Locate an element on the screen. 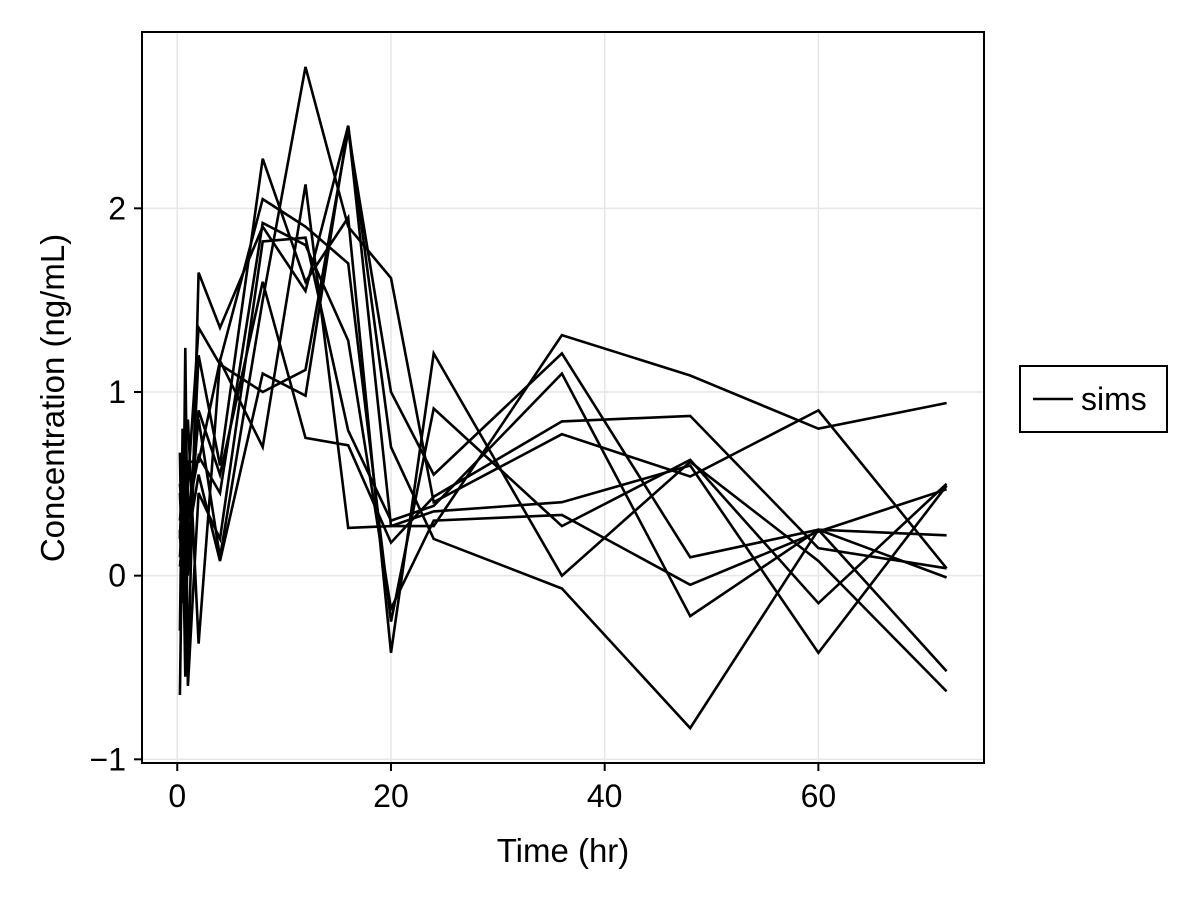 Image resolution: width=1200 pixels, height=900 pixels. legend: sims is located at coordinates (1093, 399).